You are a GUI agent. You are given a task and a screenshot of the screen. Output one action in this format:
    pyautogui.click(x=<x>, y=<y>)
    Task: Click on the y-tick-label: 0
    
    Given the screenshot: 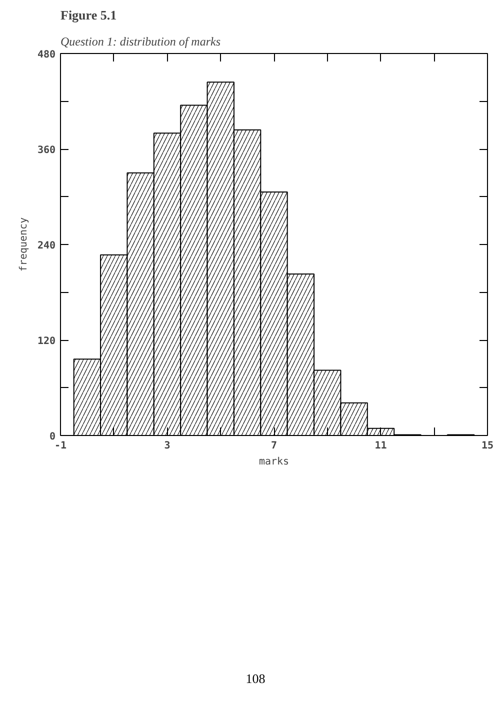 What is the action you would take?
    pyautogui.click(x=52, y=437)
    